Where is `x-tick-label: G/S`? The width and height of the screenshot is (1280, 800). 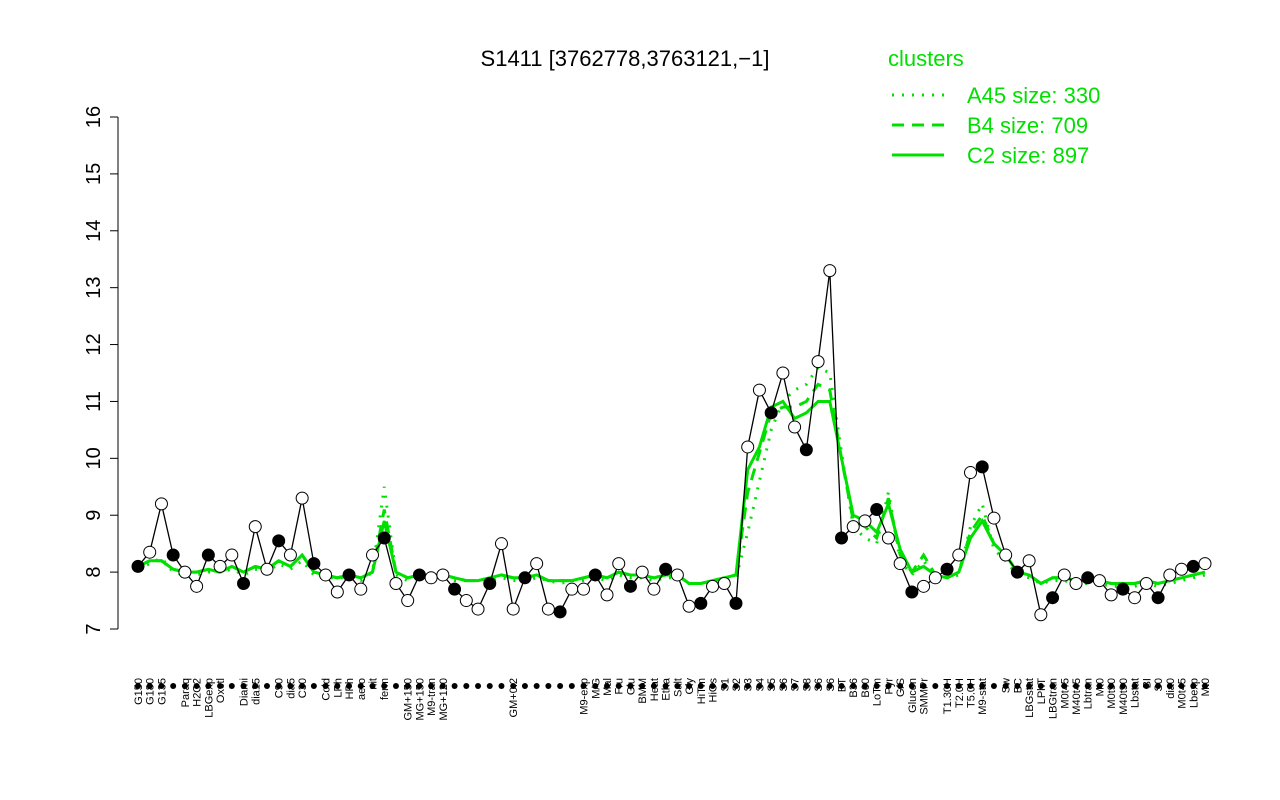
x-tick-label: G/S is located at coordinates (901, 687).